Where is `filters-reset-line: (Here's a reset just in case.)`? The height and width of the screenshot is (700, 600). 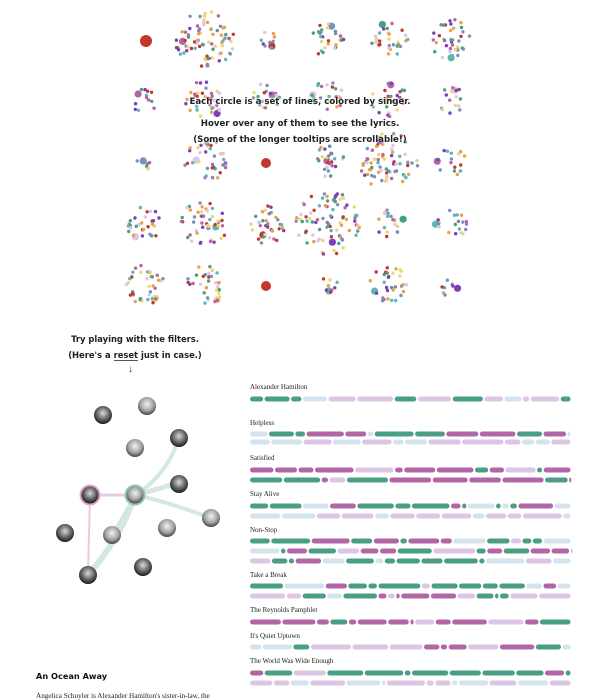
filters-reset-line: (Here's a reset just in case.) is located at coordinates (135, 355).